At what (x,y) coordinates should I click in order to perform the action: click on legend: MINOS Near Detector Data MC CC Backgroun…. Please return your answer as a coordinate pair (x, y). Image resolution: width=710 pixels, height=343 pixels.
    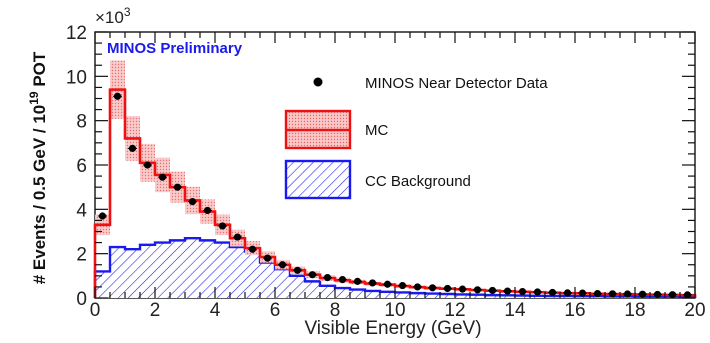
    Looking at the image, I should click on (416, 137).